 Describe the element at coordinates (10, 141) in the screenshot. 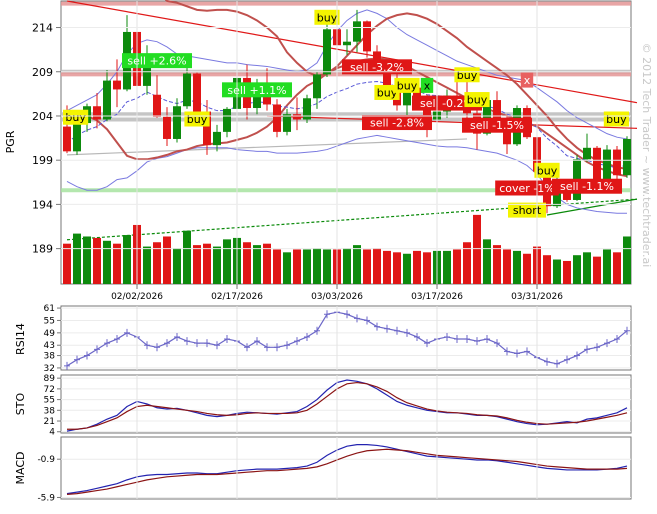

I see `price-panel-label: PGR` at that location.